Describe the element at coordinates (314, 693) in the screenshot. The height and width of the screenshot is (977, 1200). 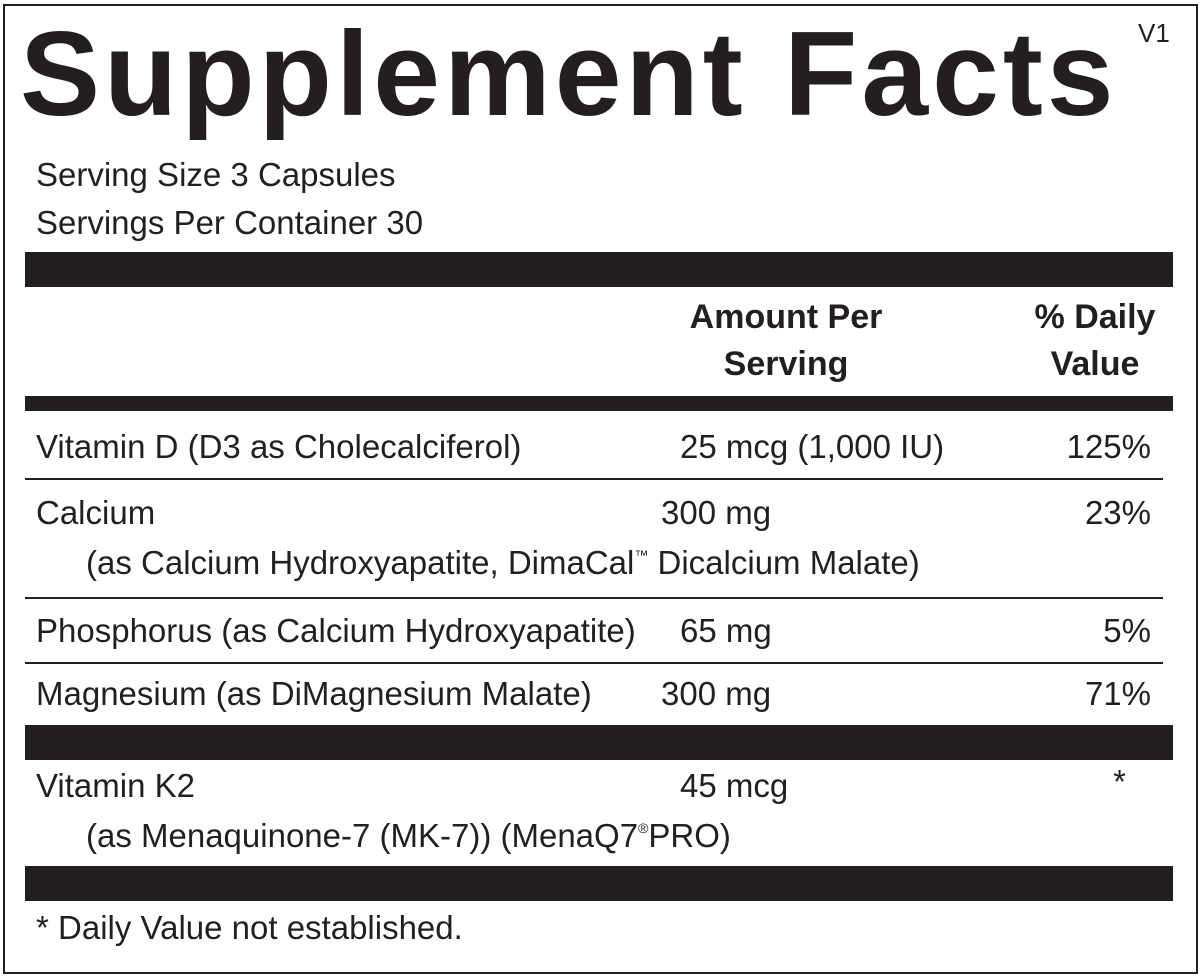
I see `nutrient-name: Magnesium (as DiMagnesium Malate)` at that location.